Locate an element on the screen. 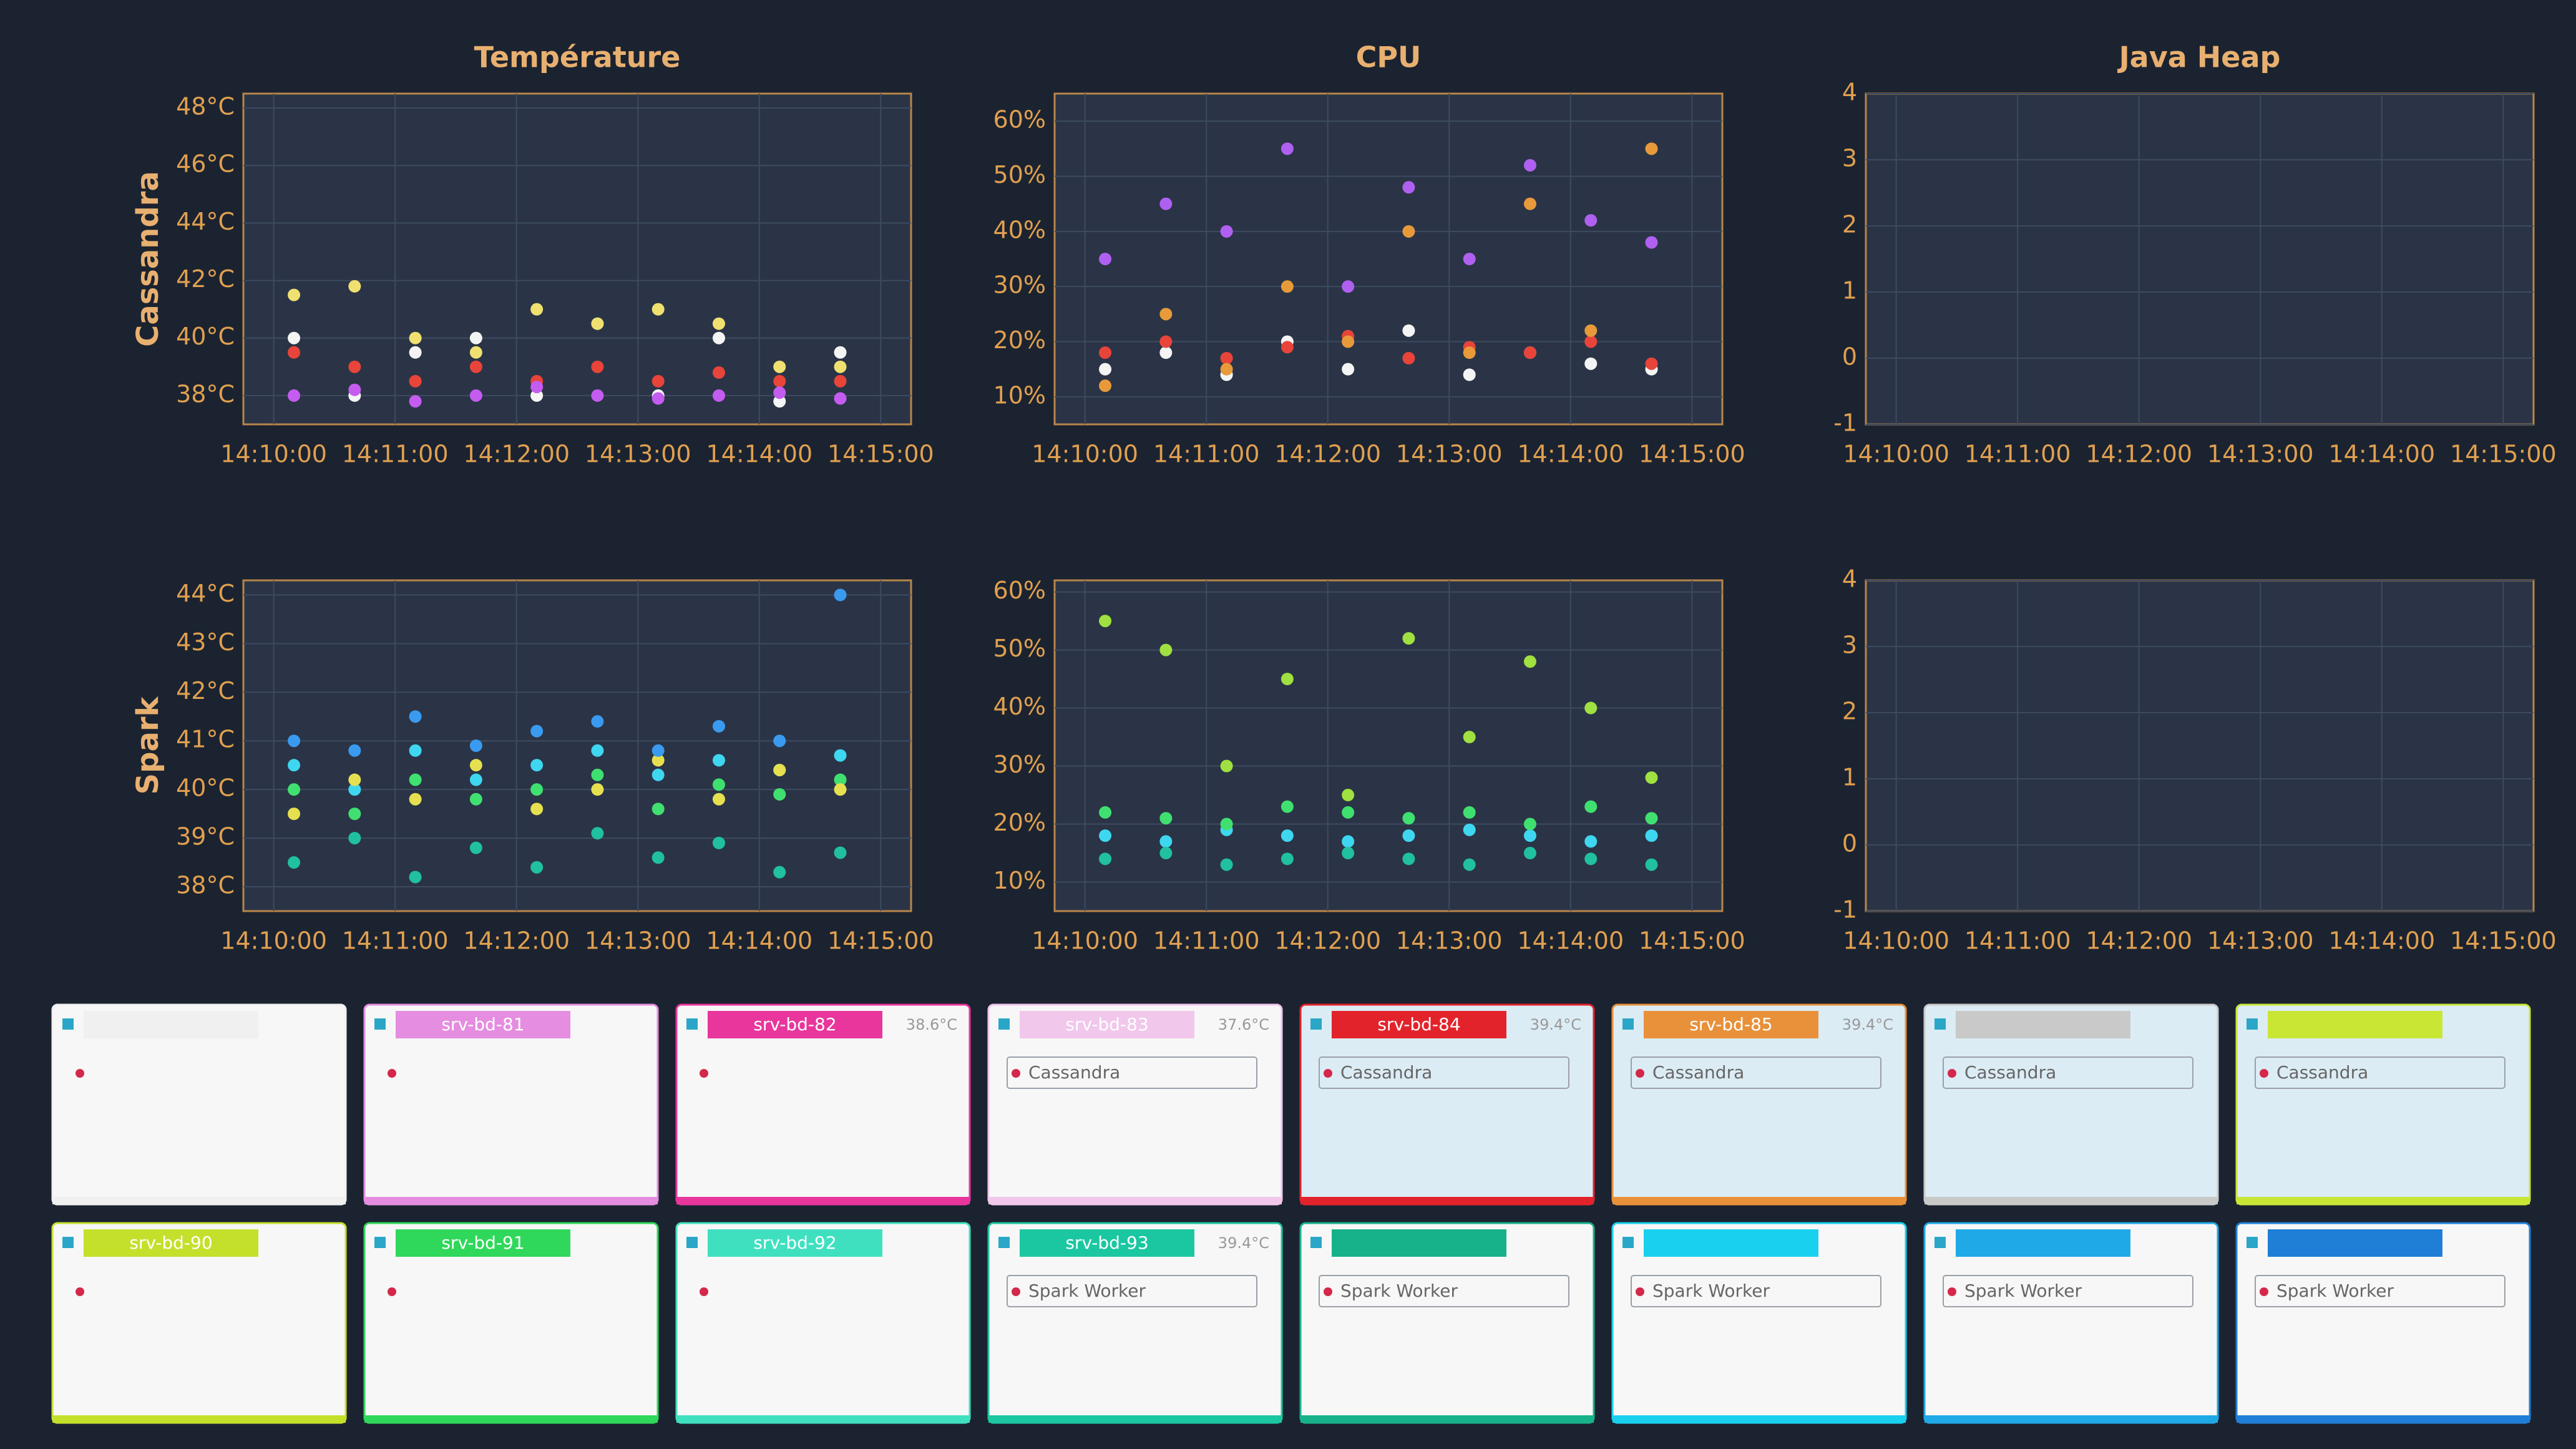 This screenshot has width=2576, height=1449. y-tick-label: 42°C is located at coordinates (205, 691).